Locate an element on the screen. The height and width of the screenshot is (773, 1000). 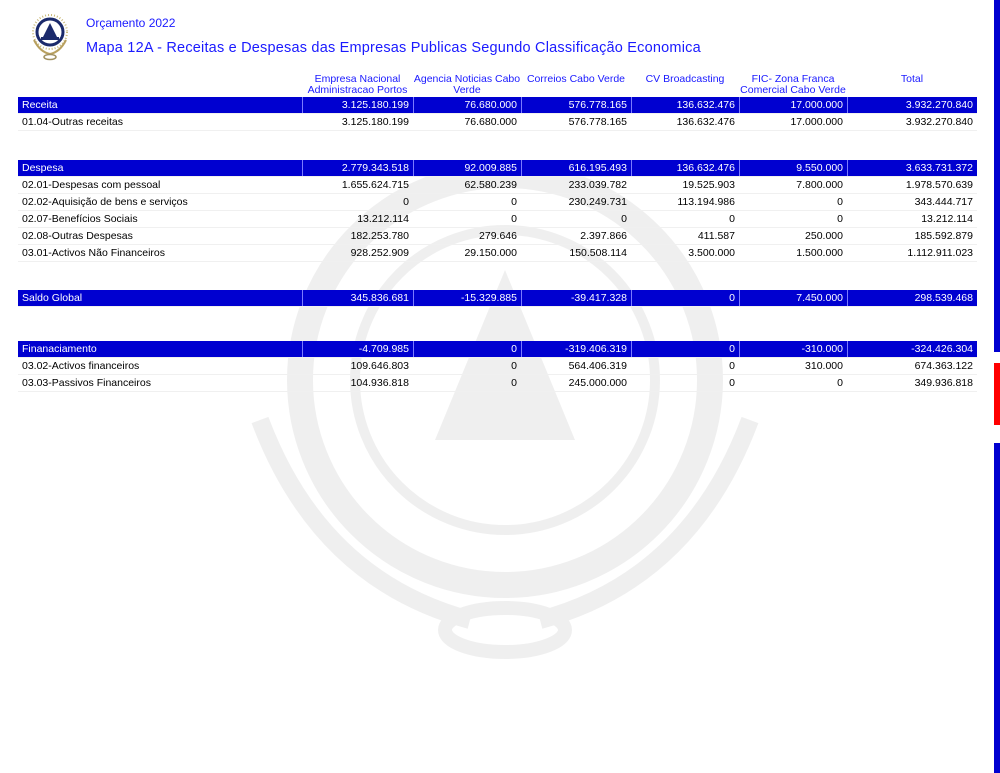
cell-value: 92.009.885 is located at coordinates (467, 168).